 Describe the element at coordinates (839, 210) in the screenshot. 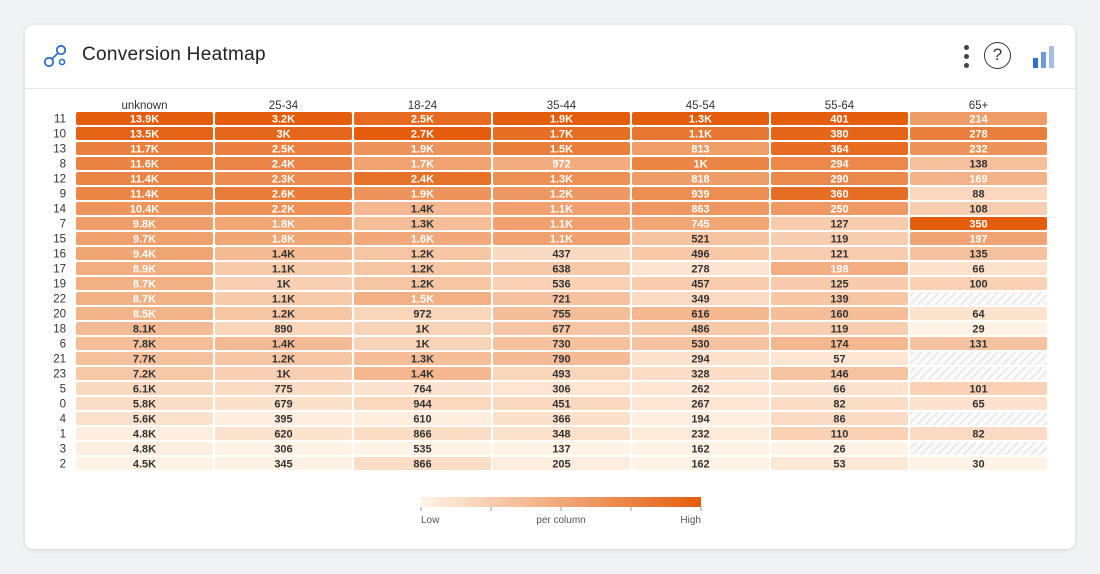

I see `cell-value-label: 250` at that location.